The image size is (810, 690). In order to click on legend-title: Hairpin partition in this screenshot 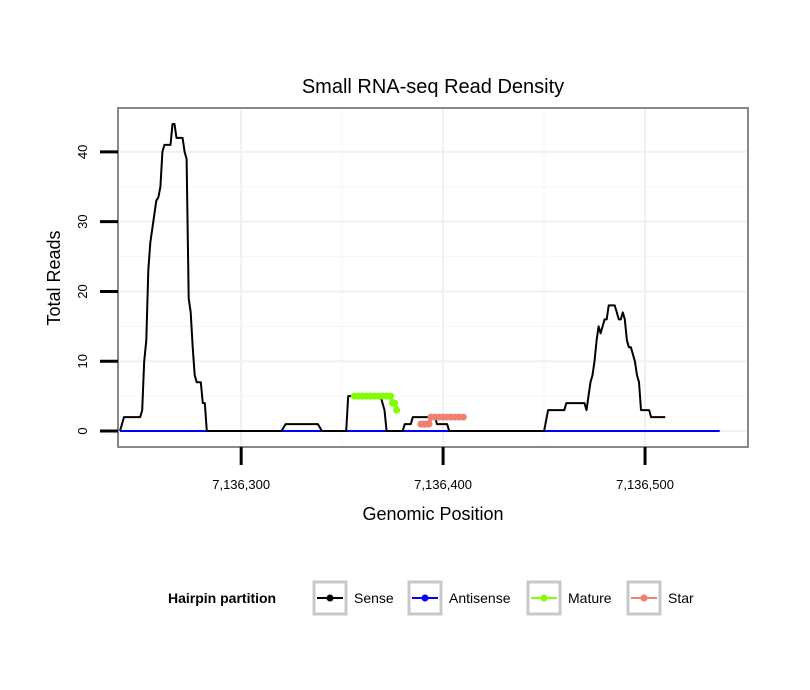, I will do `click(222, 598)`.